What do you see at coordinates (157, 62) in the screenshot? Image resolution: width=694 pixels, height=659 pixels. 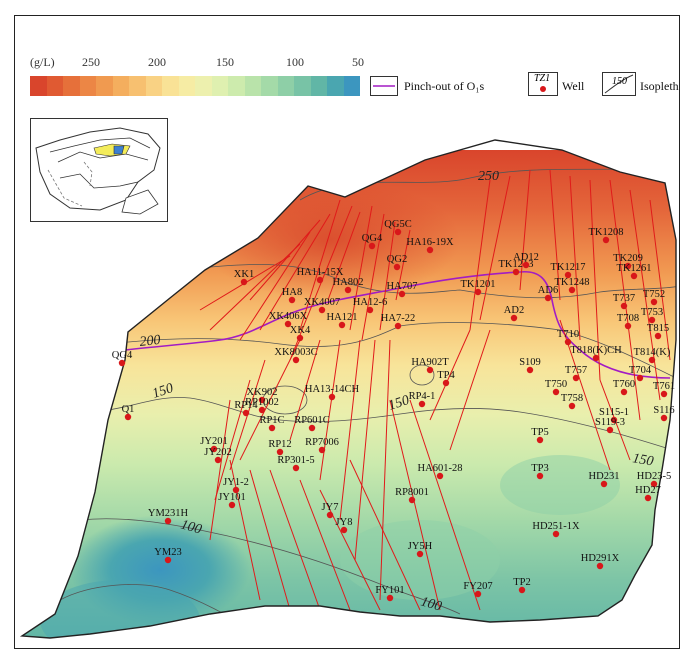 I see `legend-value-200: 200` at bounding box center [157, 62].